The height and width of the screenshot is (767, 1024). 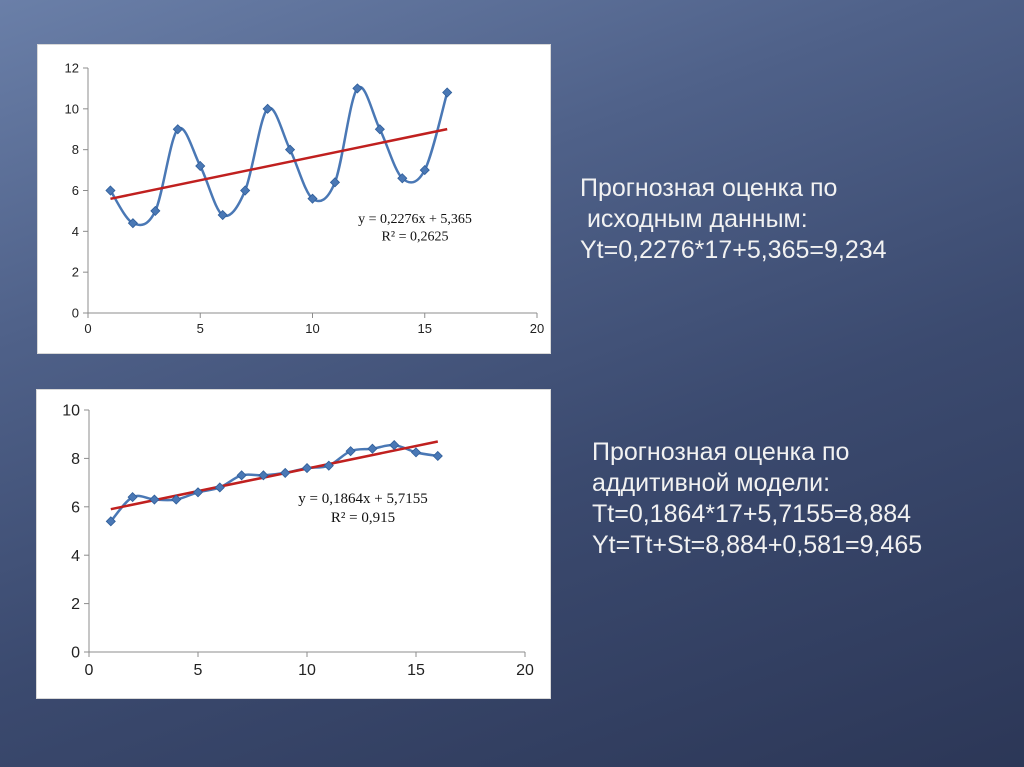 What do you see at coordinates (75, 313) in the screenshot?
I see `chart1-ytick-label: 0` at bounding box center [75, 313].